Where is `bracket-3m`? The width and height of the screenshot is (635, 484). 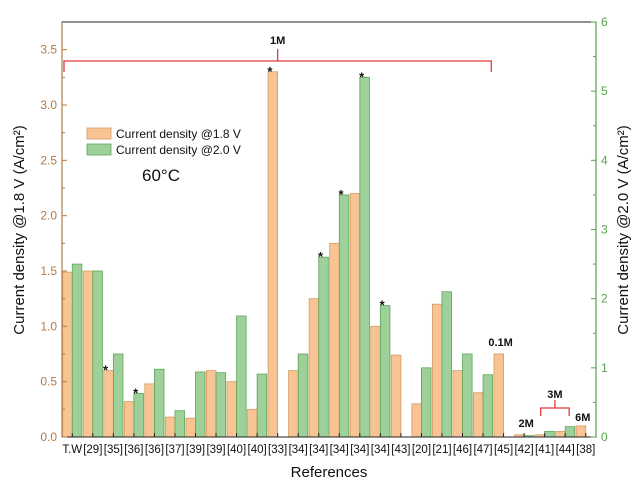 bracket-3m is located at coordinates (555, 408).